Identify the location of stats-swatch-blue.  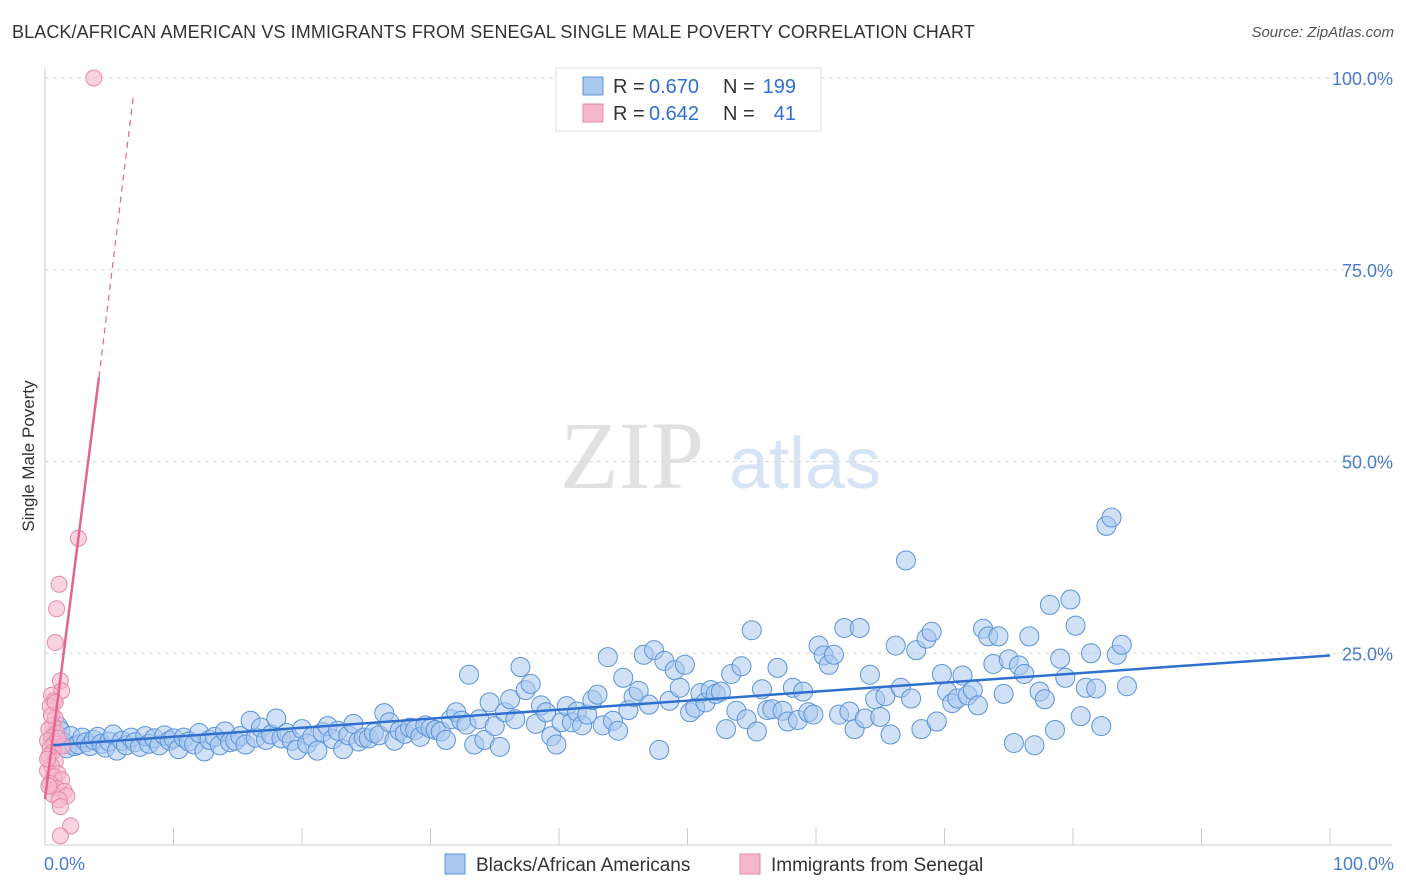
(593, 86).